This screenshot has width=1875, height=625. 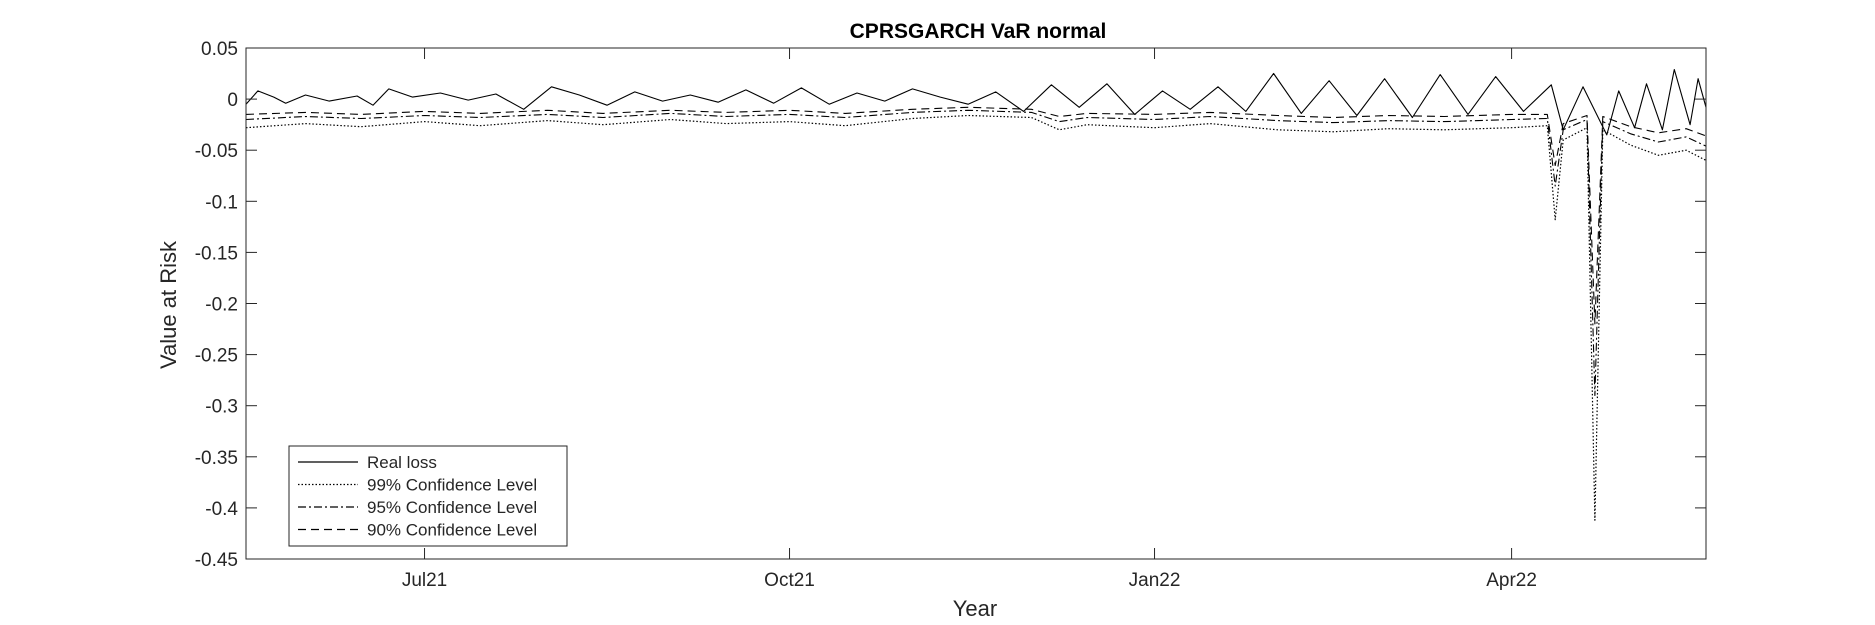 I want to click on x-tick-label: Jul21, so click(x=424, y=580).